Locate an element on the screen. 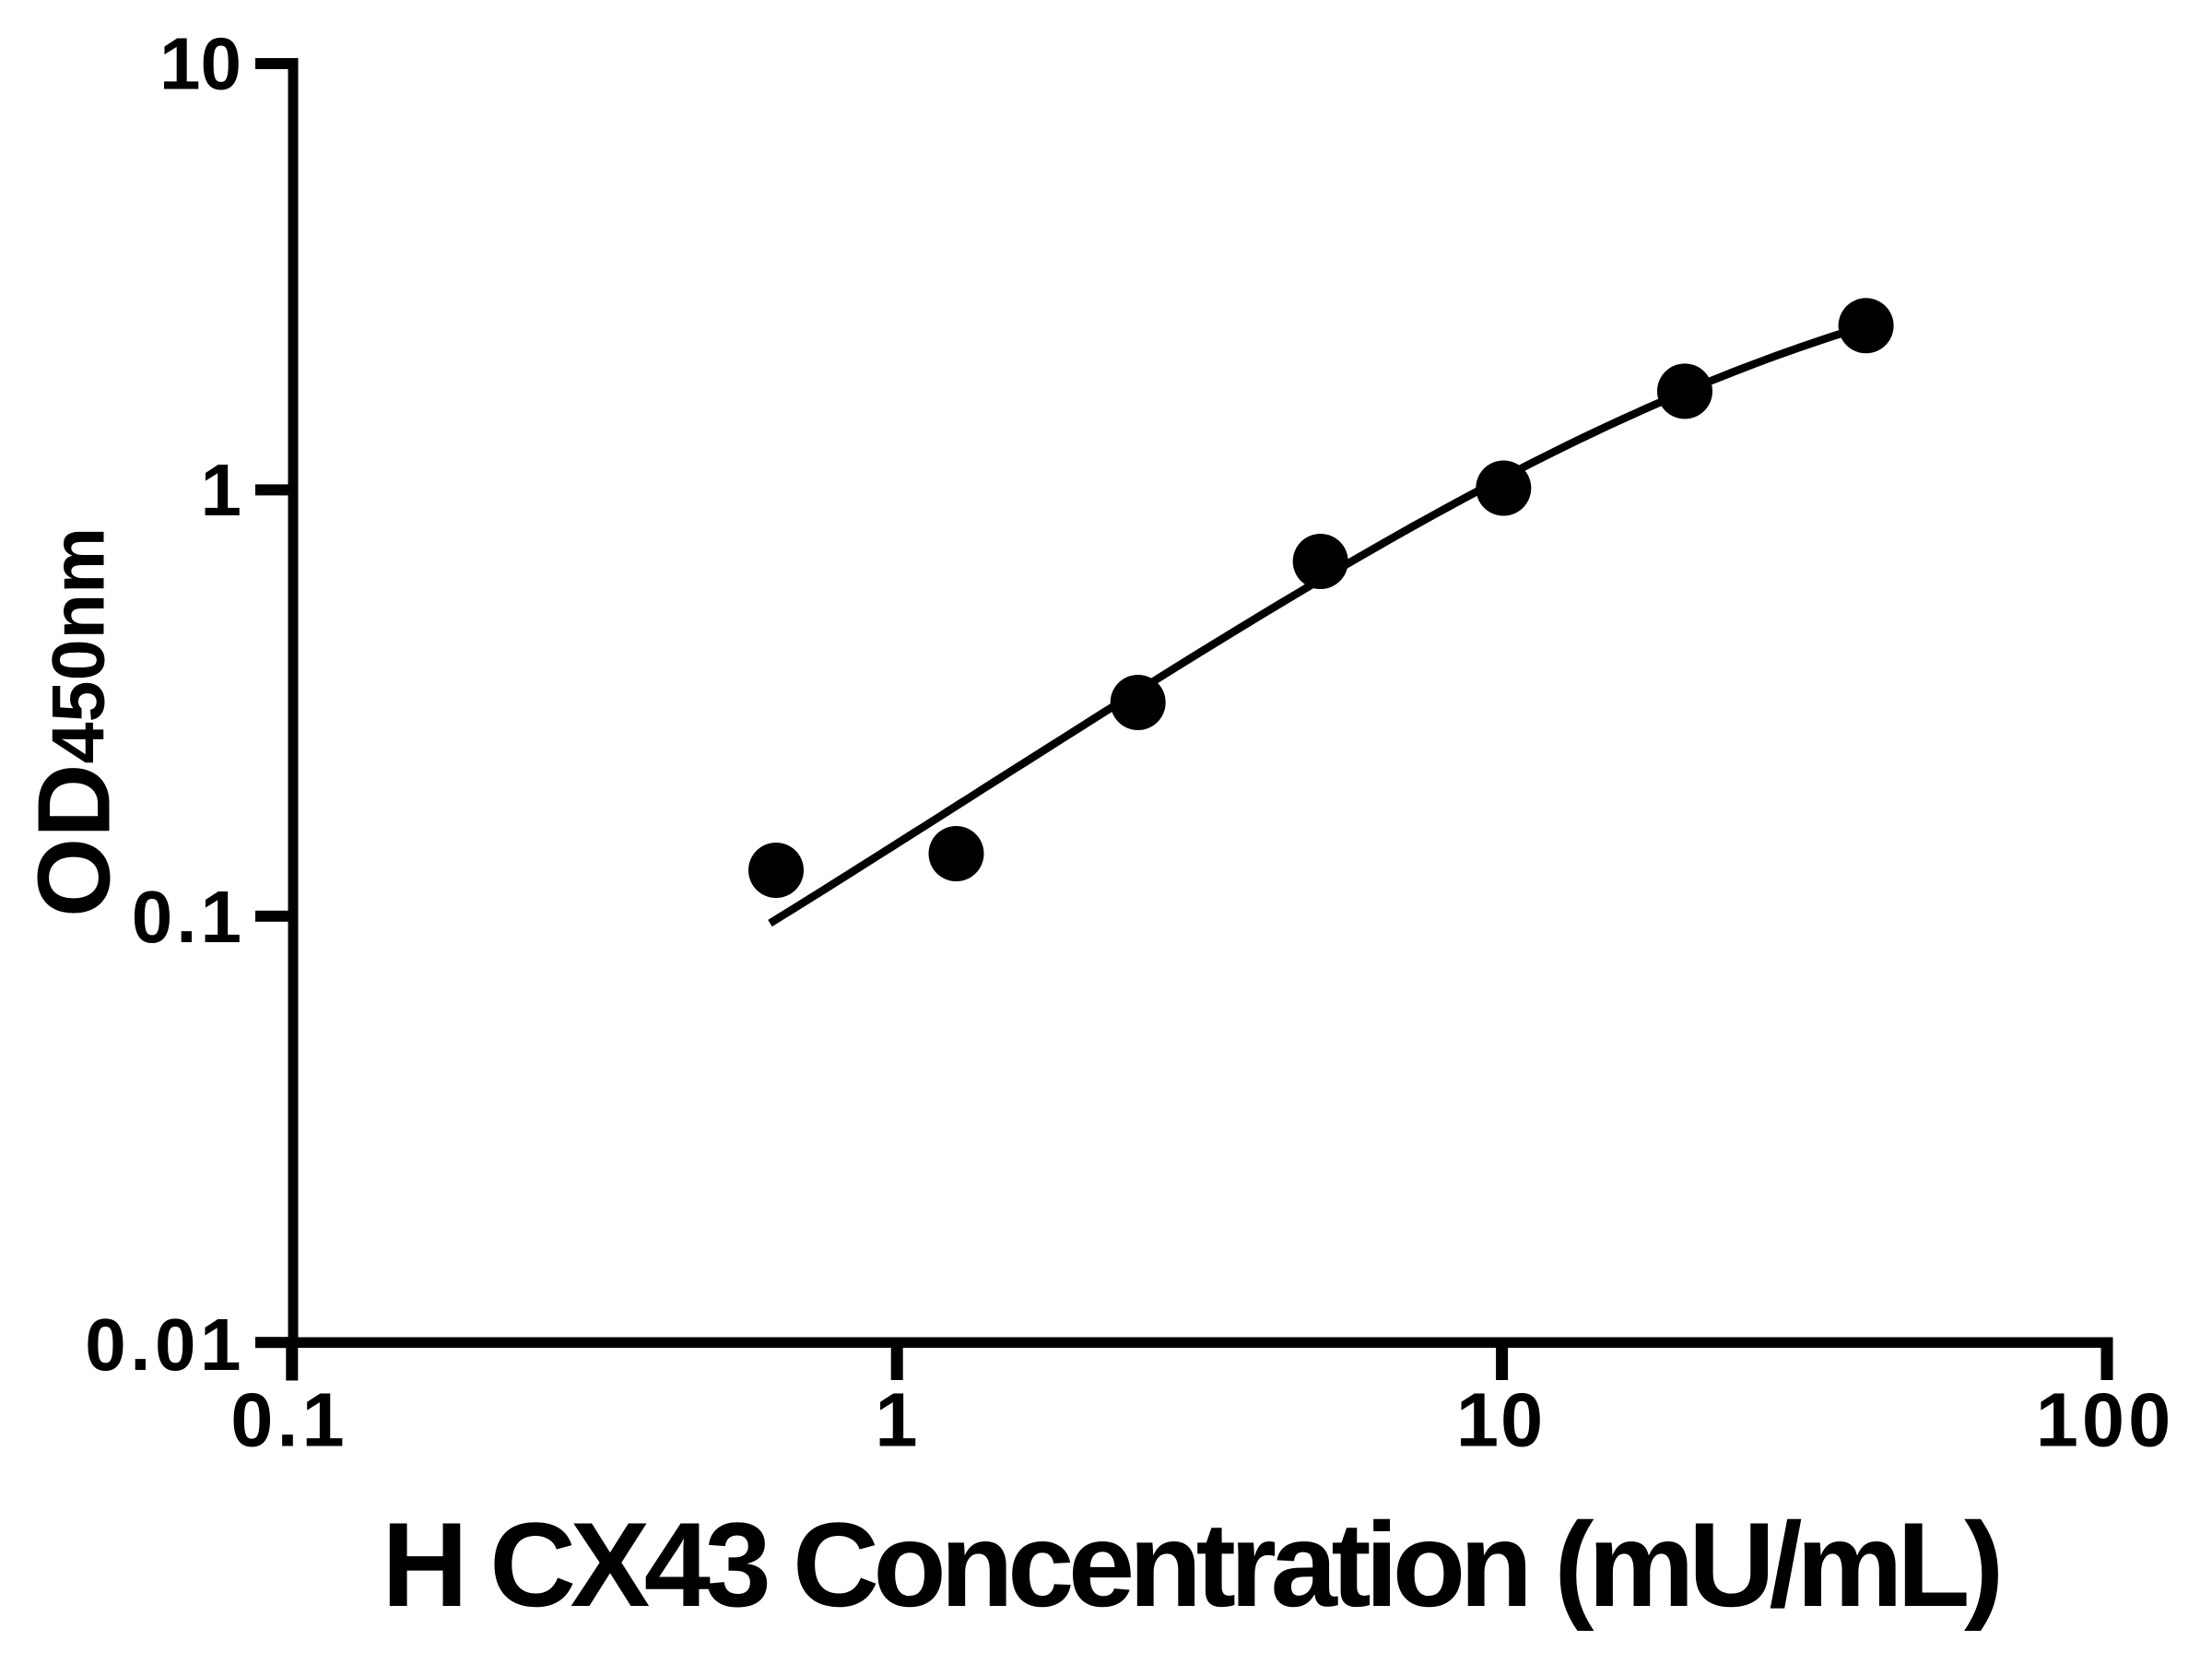 Image resolution: width=2212 pixels, height=1664 pixels. svg-text: H CX43 Concentration (mU/mL) is located at coordinates (1190, 1564).